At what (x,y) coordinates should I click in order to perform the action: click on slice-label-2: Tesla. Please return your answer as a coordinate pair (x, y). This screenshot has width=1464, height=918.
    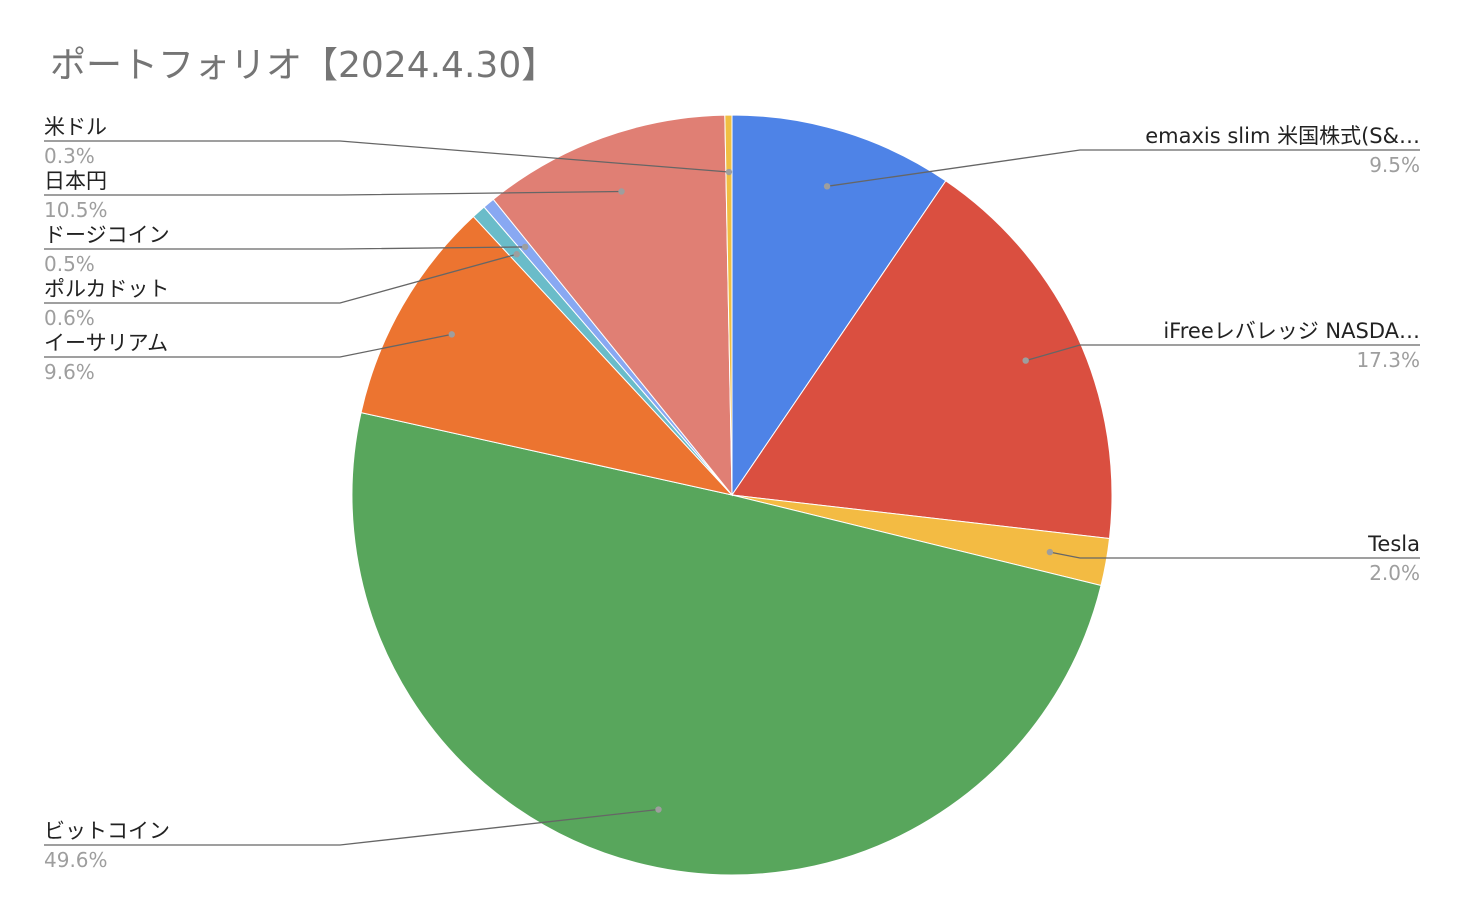
    Looking at the image, I should click on (1393, 544).